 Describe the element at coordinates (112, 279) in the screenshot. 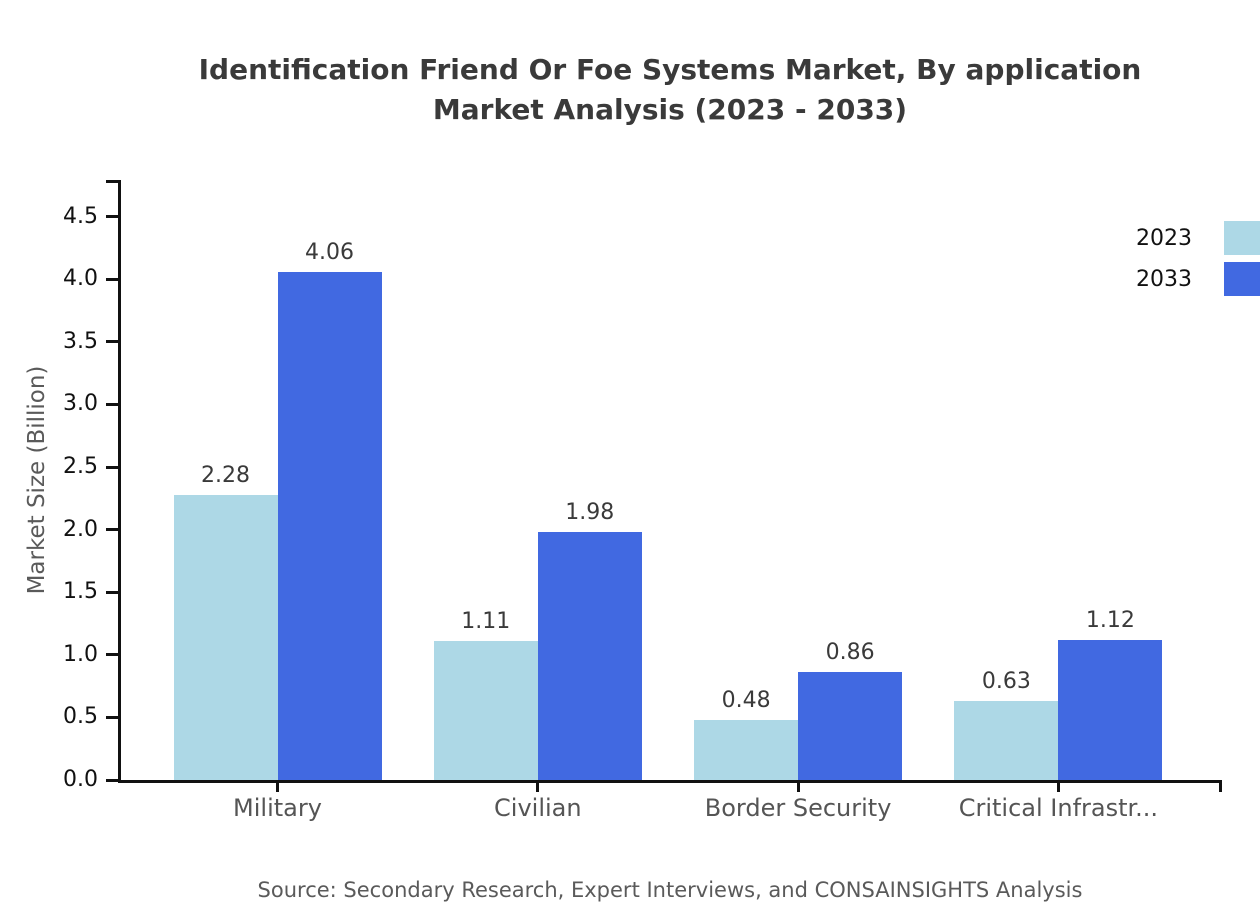

I see `y-tick-mark-4.0` at that location.